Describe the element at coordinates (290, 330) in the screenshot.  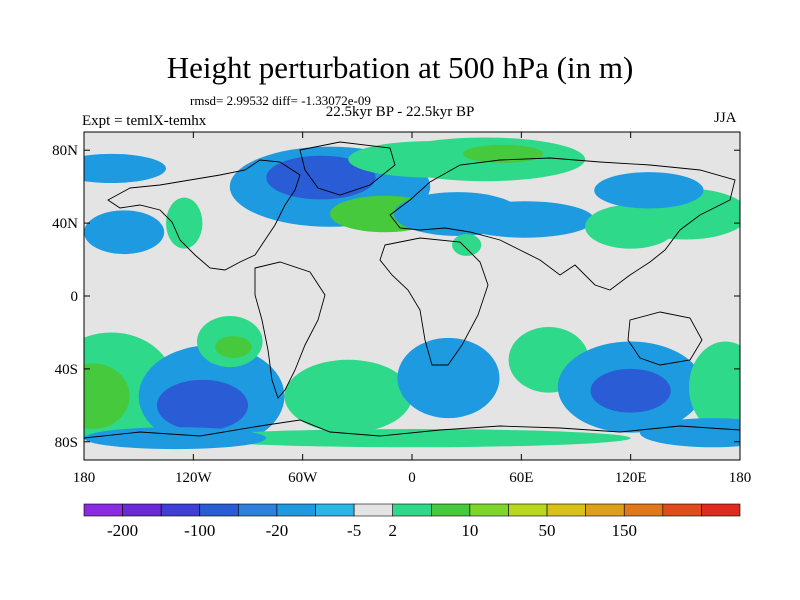
I see `coast-south-america` at that location.